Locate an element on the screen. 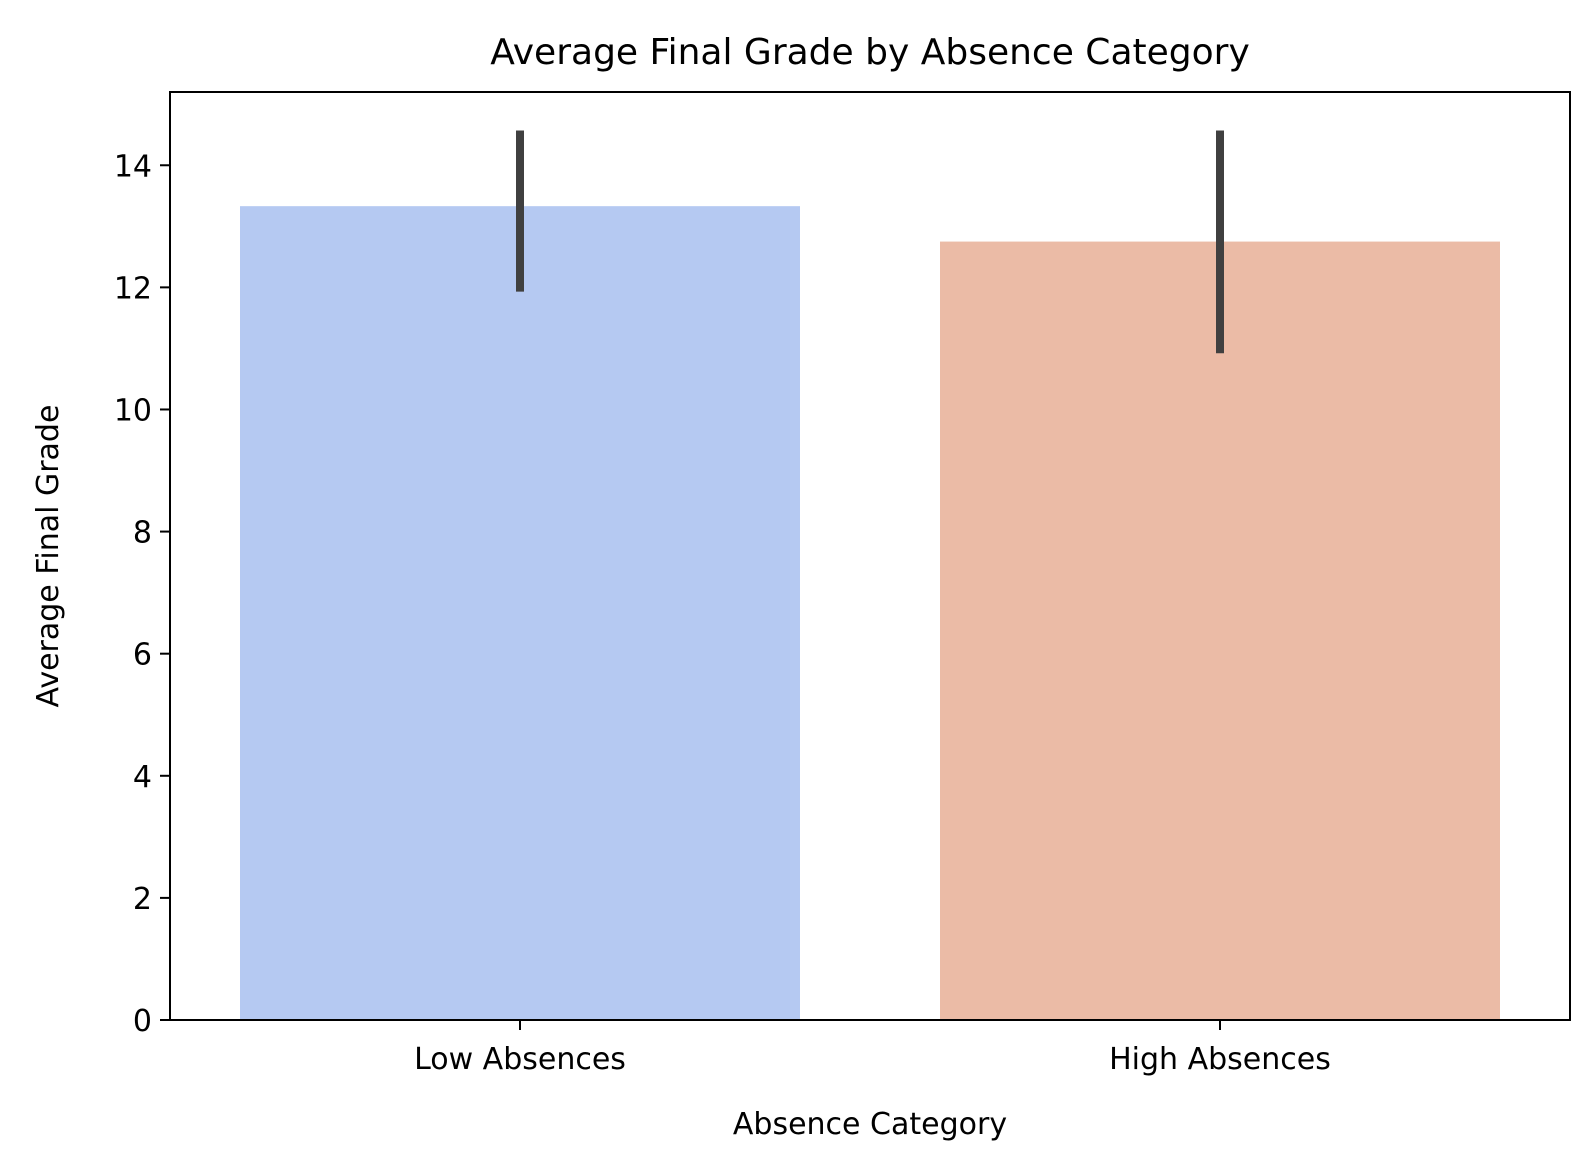 The image size is (1593, 1176). y-tick-label: 8 is located at coordinates (142, 533).